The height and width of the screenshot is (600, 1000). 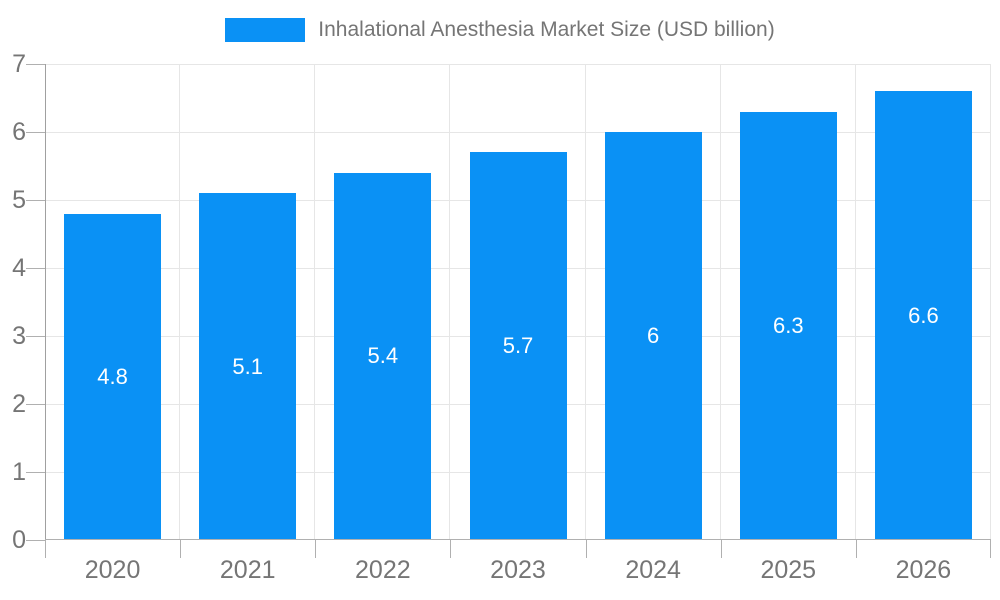 I want to click on x-axis-line, so click(x=518, y=539).